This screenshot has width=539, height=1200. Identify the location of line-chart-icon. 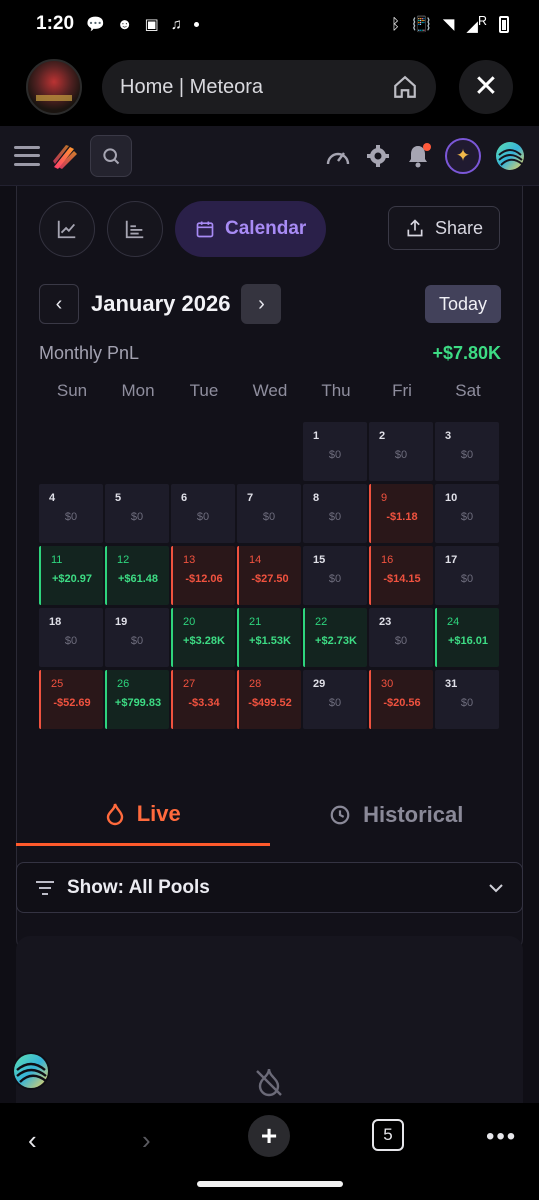
(66, 229).